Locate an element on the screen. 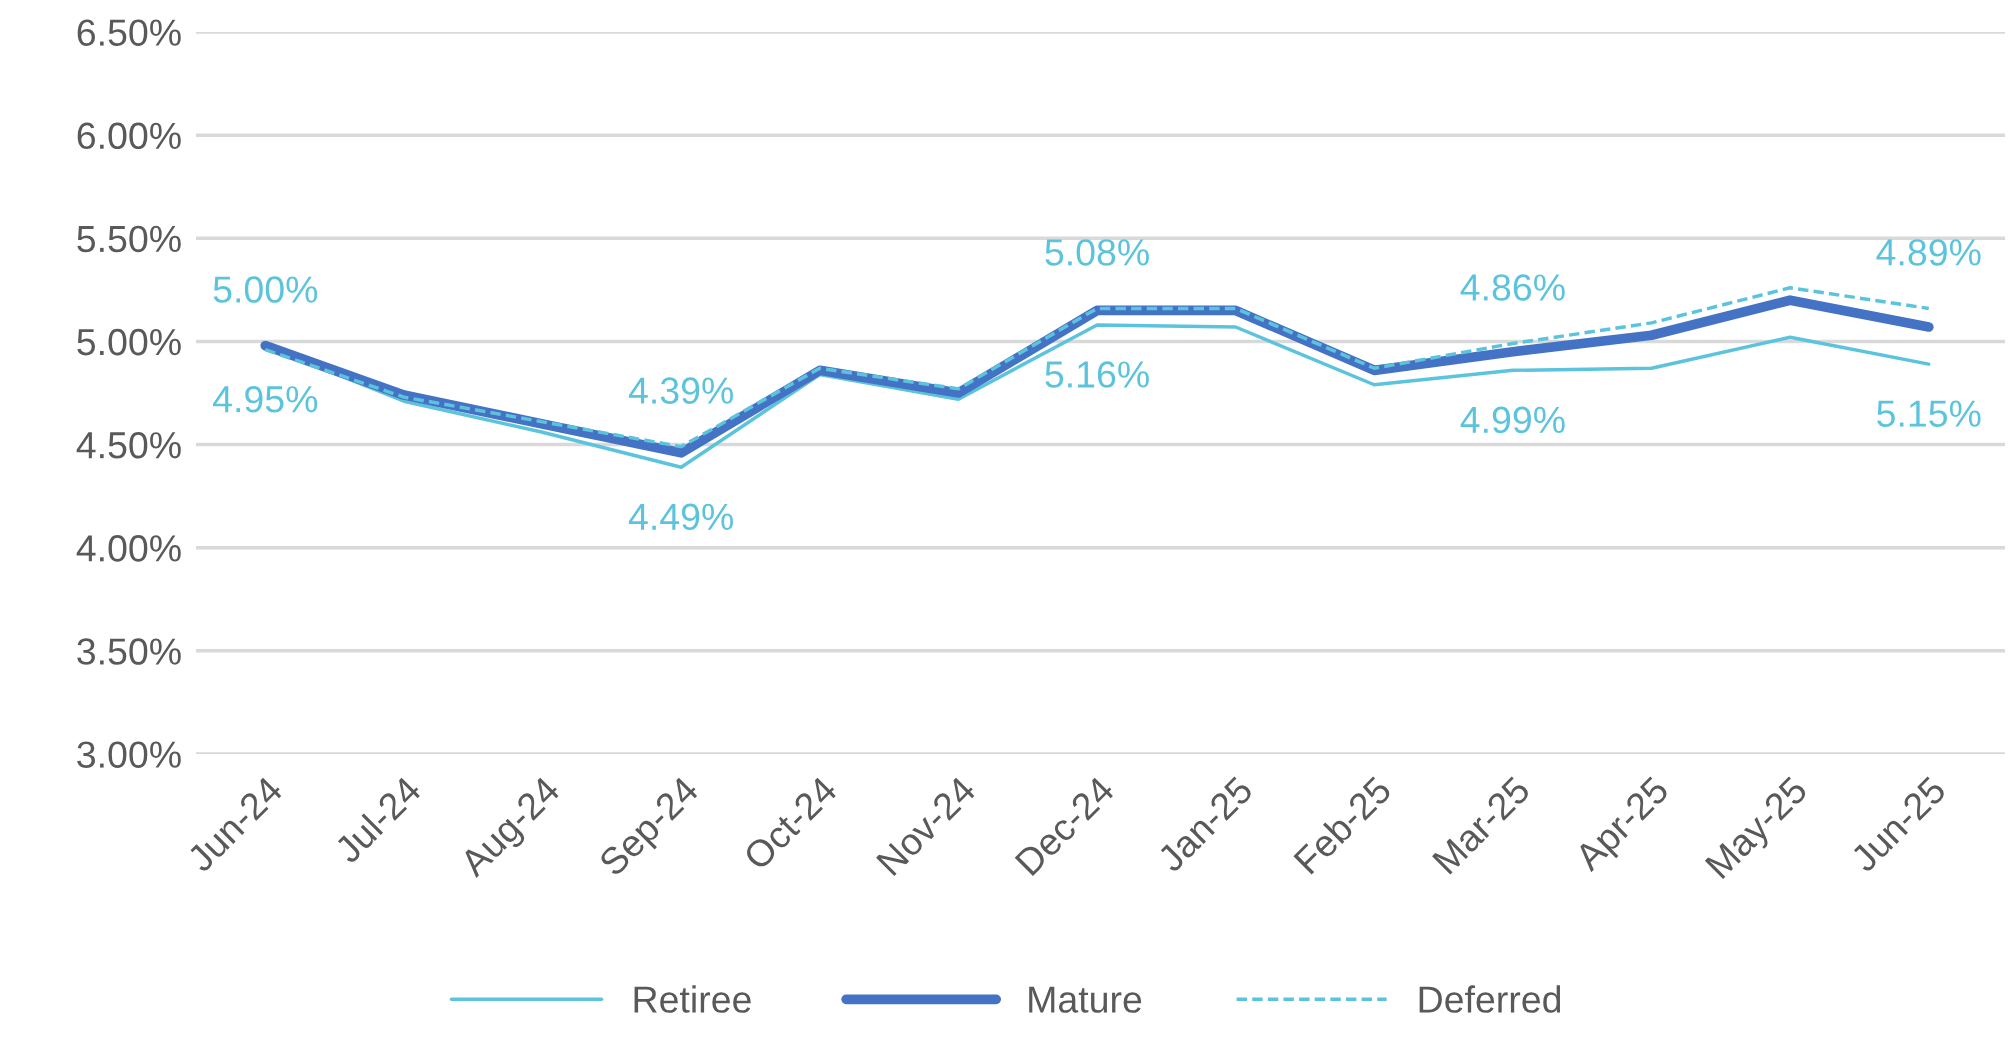 This screenshot has height=1054, width=2014. legend-label: Retiree is located at coordinates (692, 999).